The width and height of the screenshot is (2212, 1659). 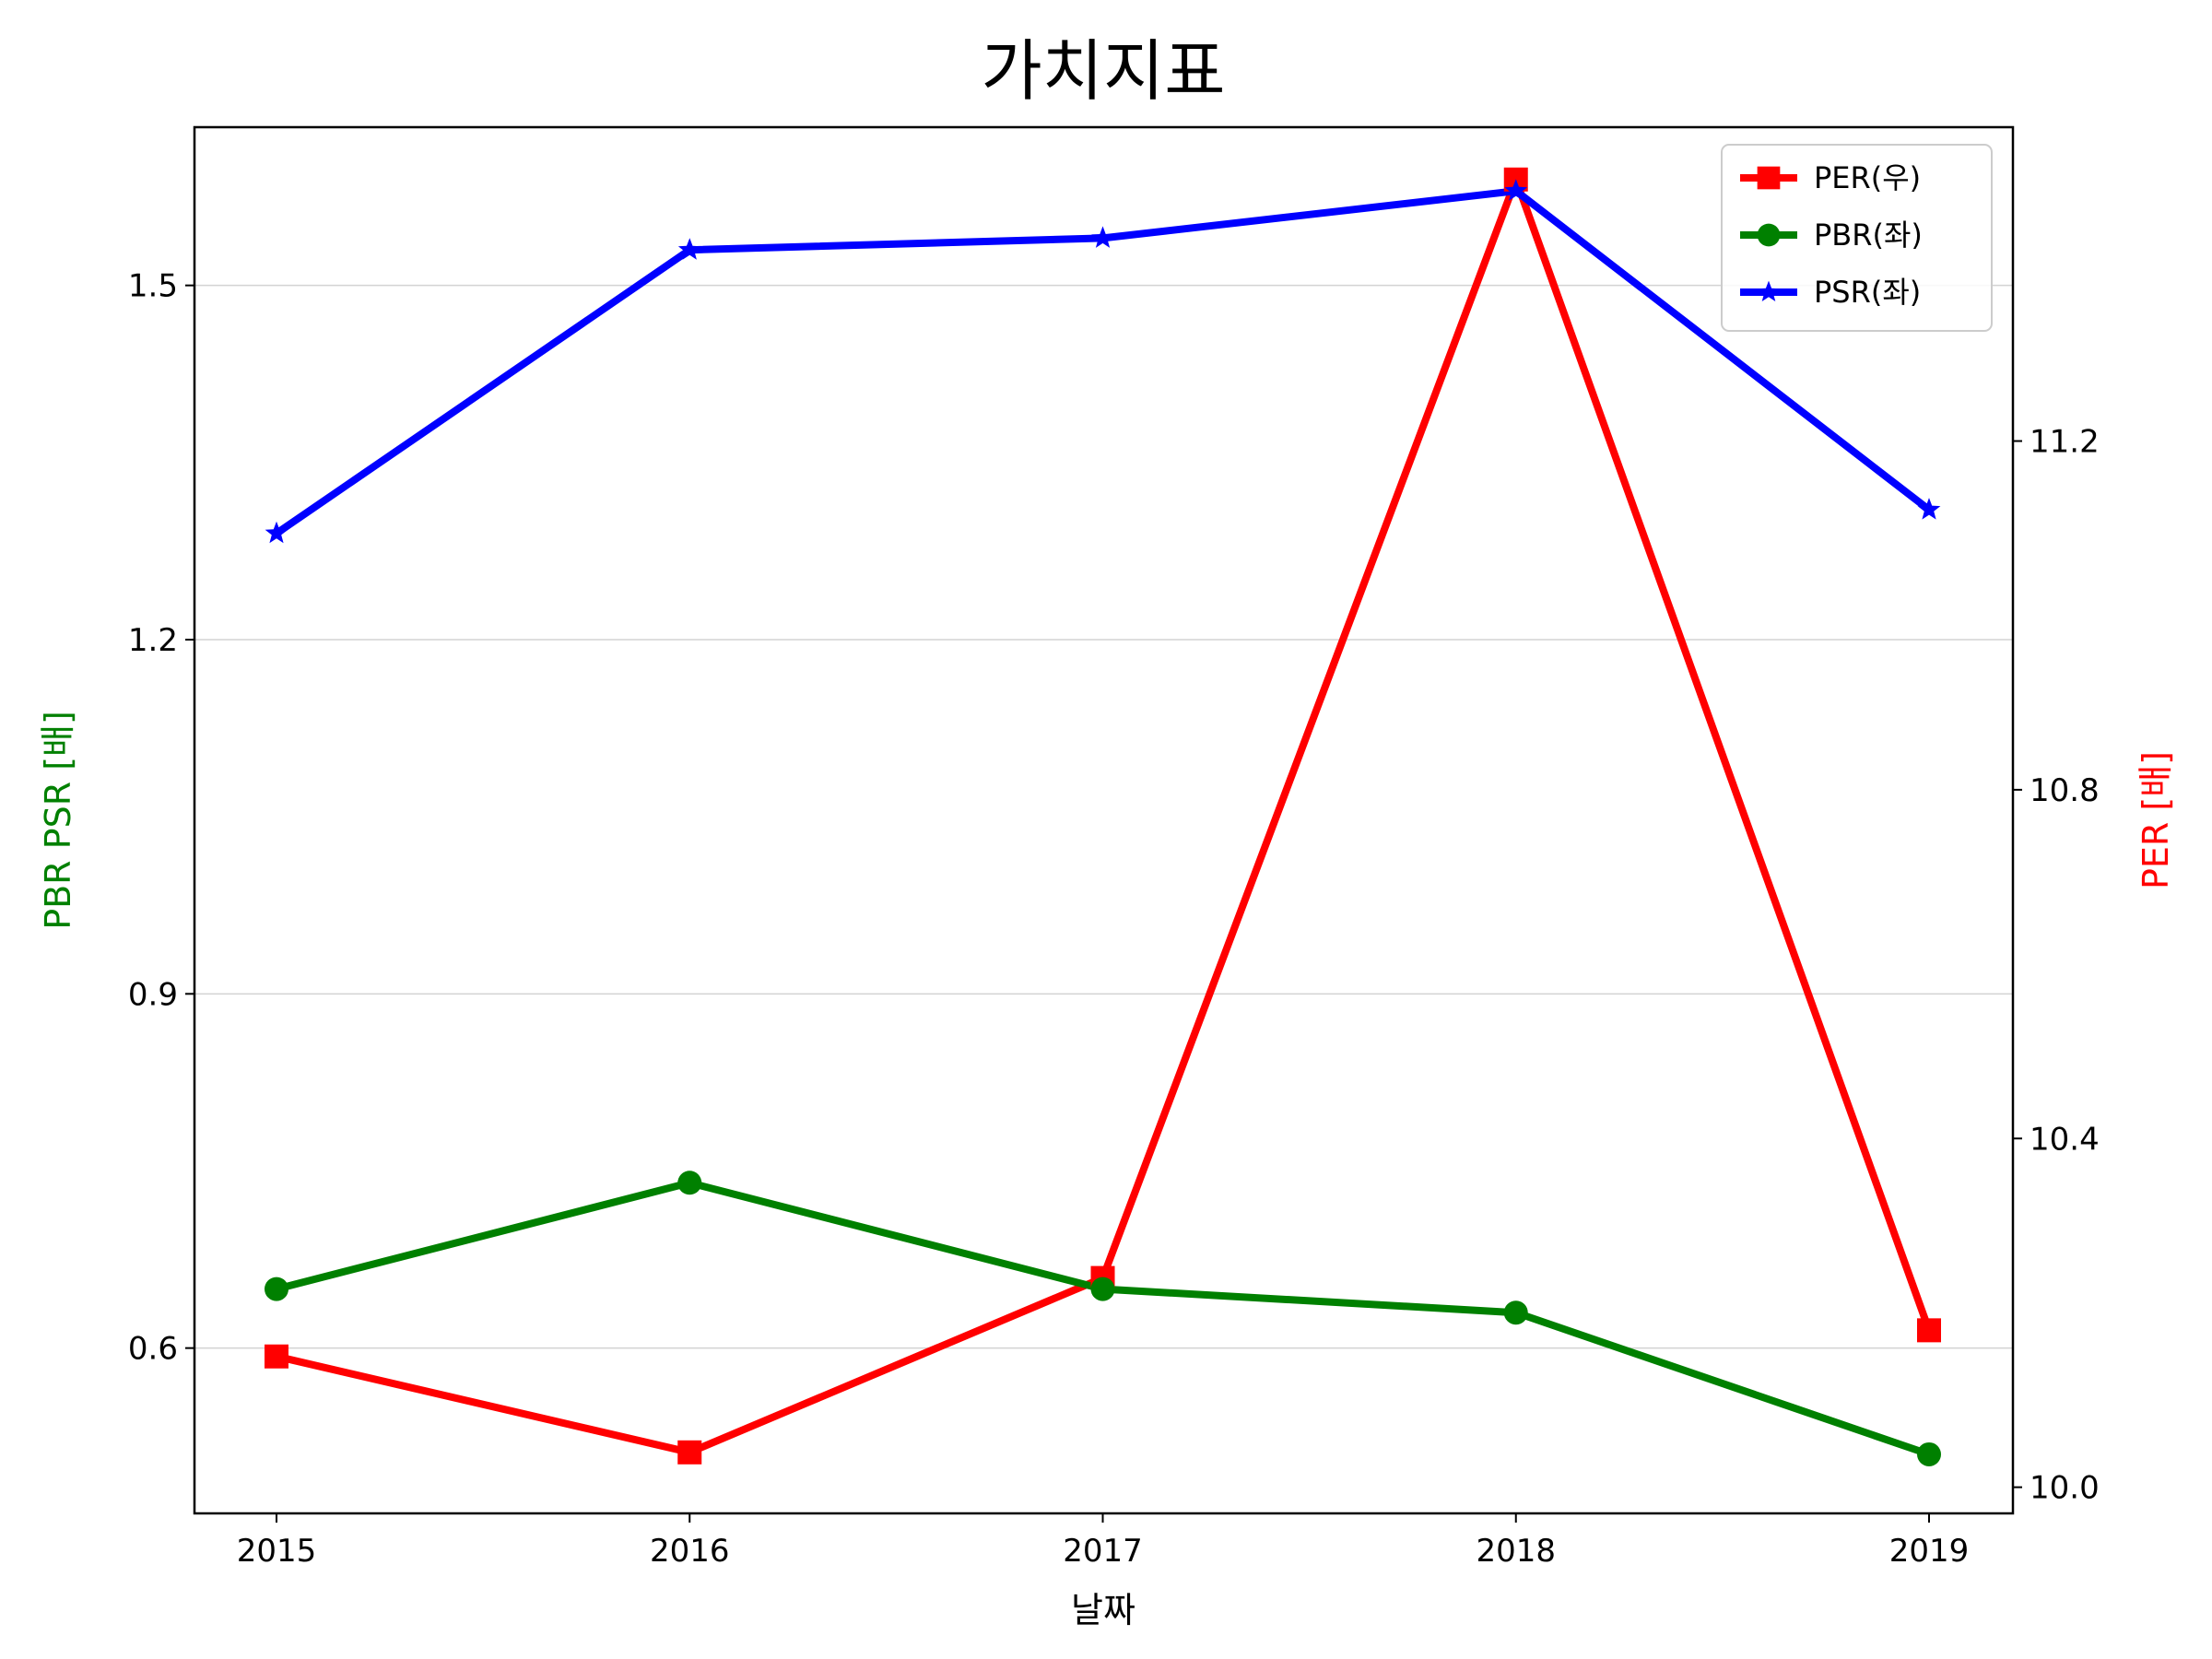 What do you see at coordinates (1769, 178) in the screenshot?
I see `legend-marker-per` at bounding box center [1769, 178].